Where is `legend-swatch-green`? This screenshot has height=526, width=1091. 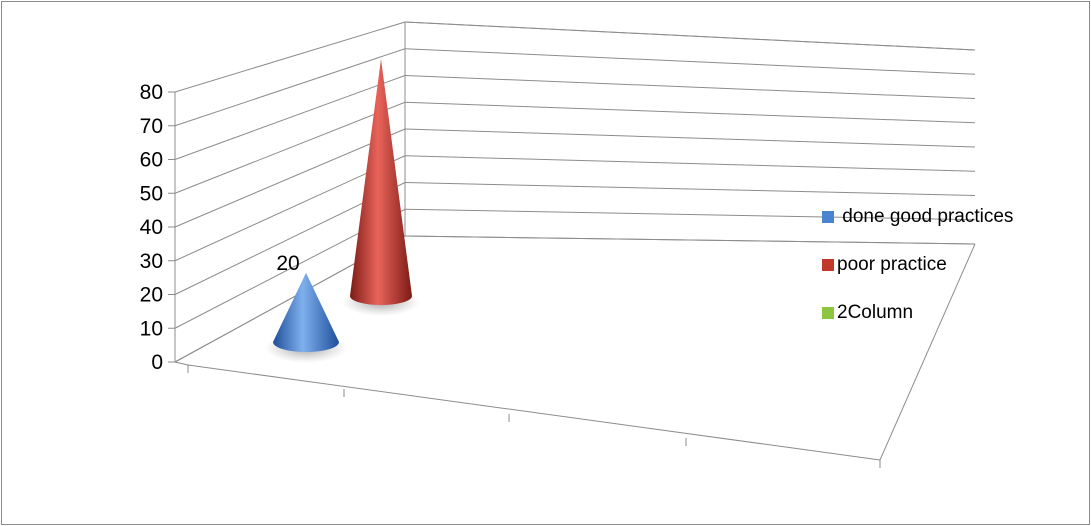
legend-swatch-green is located at coordinates (828, 313).